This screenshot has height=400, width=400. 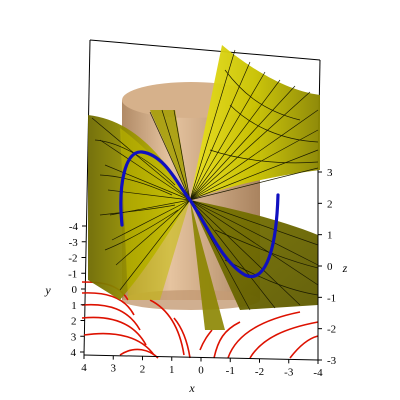 I want to click on z-axis-tick-label: -1, so click(x=331, y=298).